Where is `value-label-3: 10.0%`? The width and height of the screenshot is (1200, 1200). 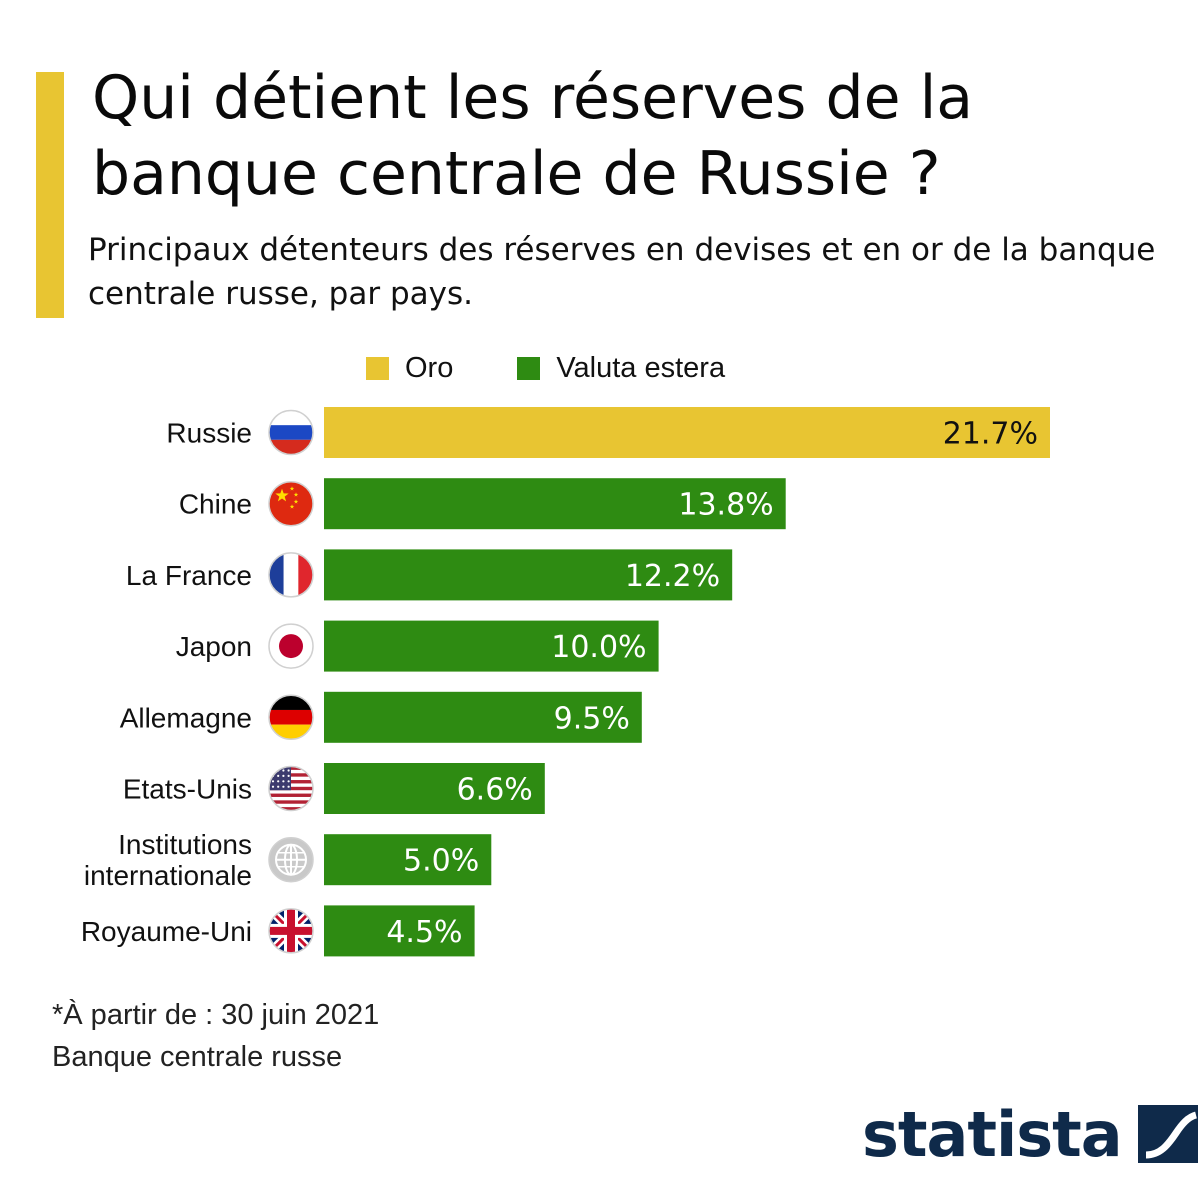
value-label-3: 10.0% is located at coordinates (598, 647).